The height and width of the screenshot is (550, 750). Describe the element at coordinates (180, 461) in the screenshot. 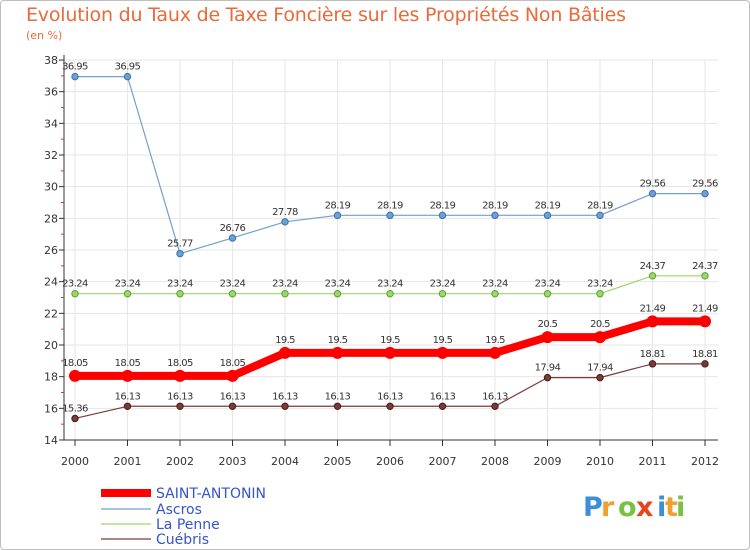

I see `x-tick-label: 2002` at that location.